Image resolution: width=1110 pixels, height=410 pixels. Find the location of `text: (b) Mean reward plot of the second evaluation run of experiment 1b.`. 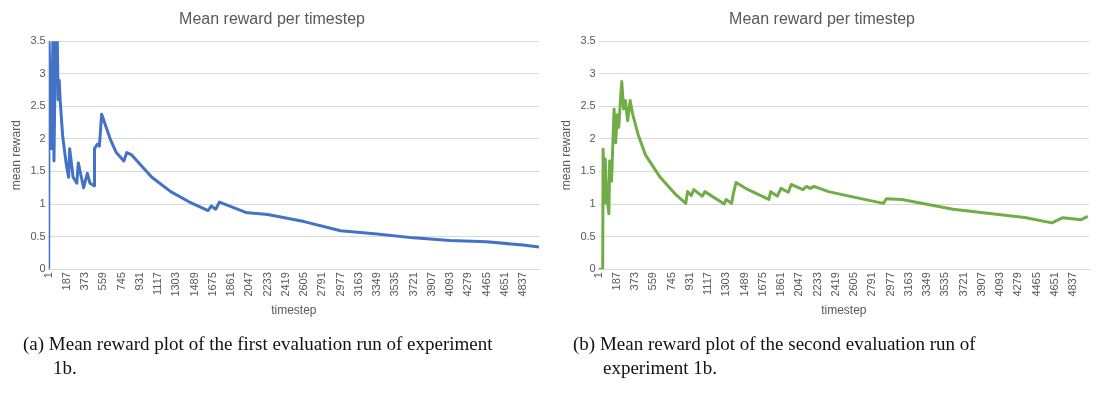

text: (b) Mean reward plot of the second evaluation run of experiment 1b. is located at coordinates (774, 356).